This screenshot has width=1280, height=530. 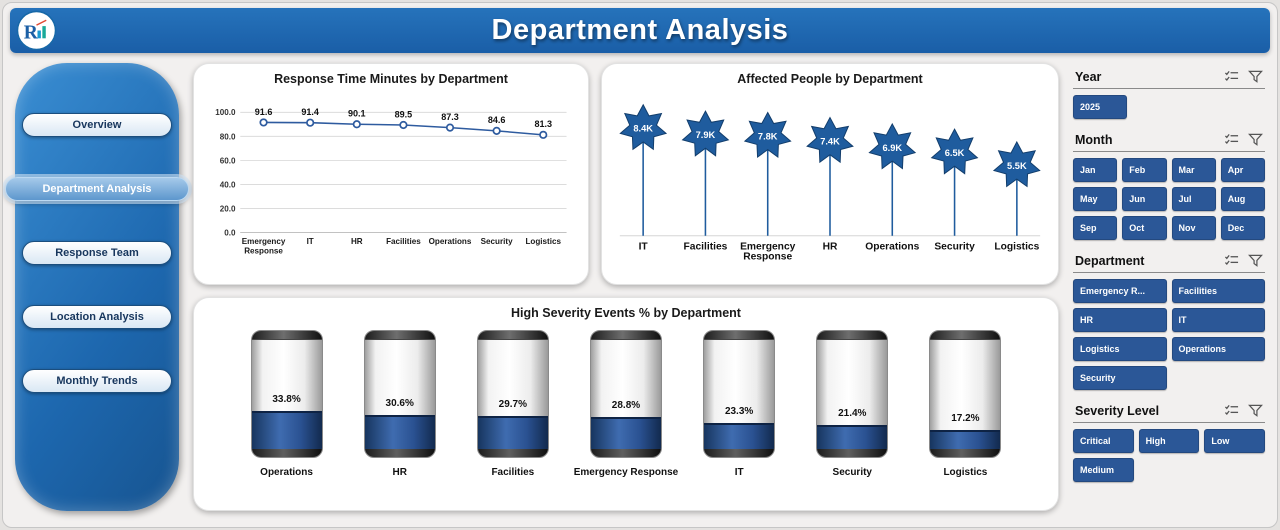 I want to click on svg-text: 81.3, so click(x=543, y=124).